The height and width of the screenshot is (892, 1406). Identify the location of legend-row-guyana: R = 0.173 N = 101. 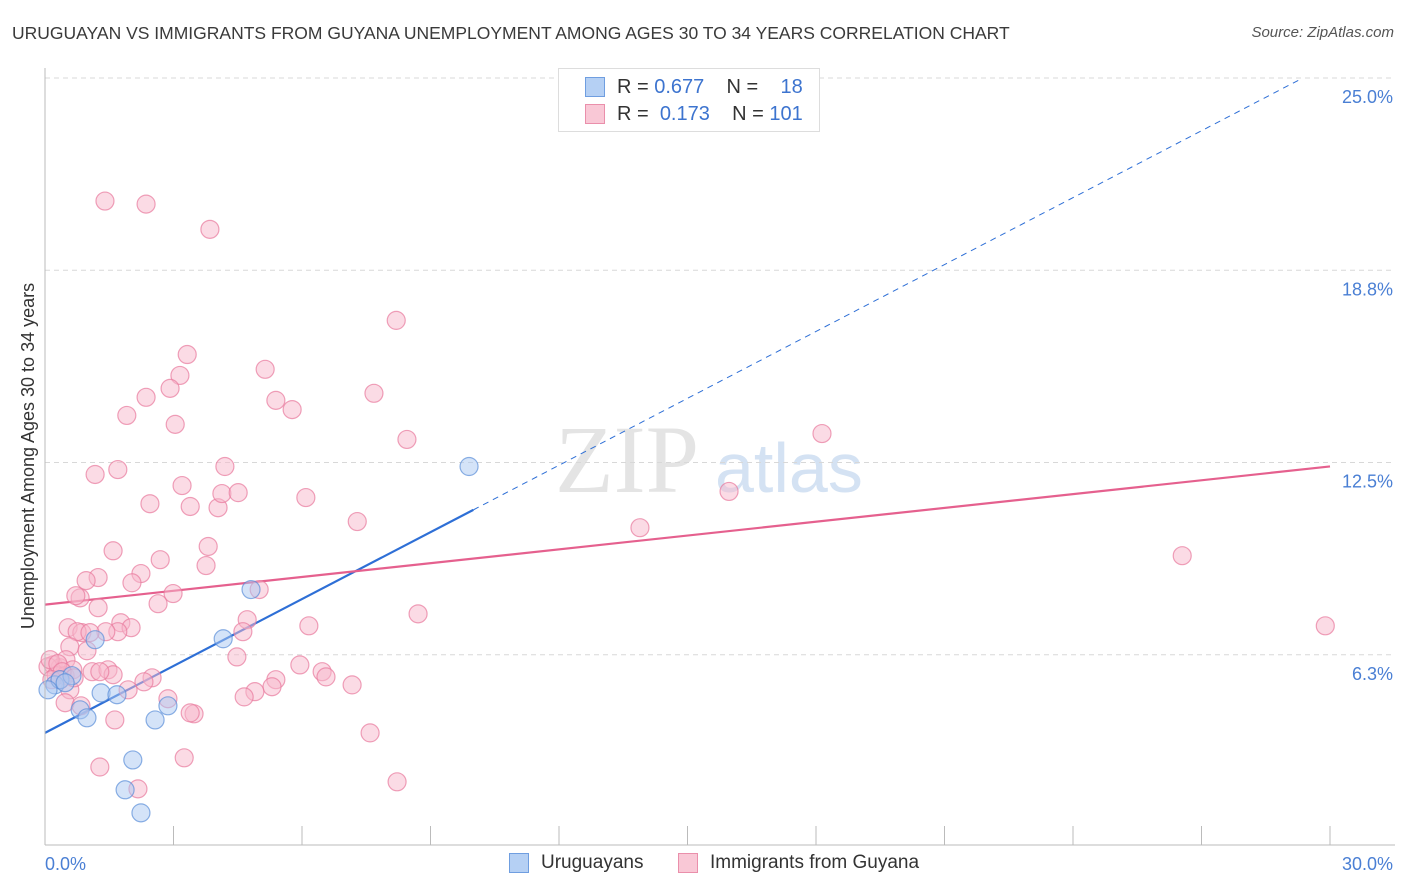
(694, 114).